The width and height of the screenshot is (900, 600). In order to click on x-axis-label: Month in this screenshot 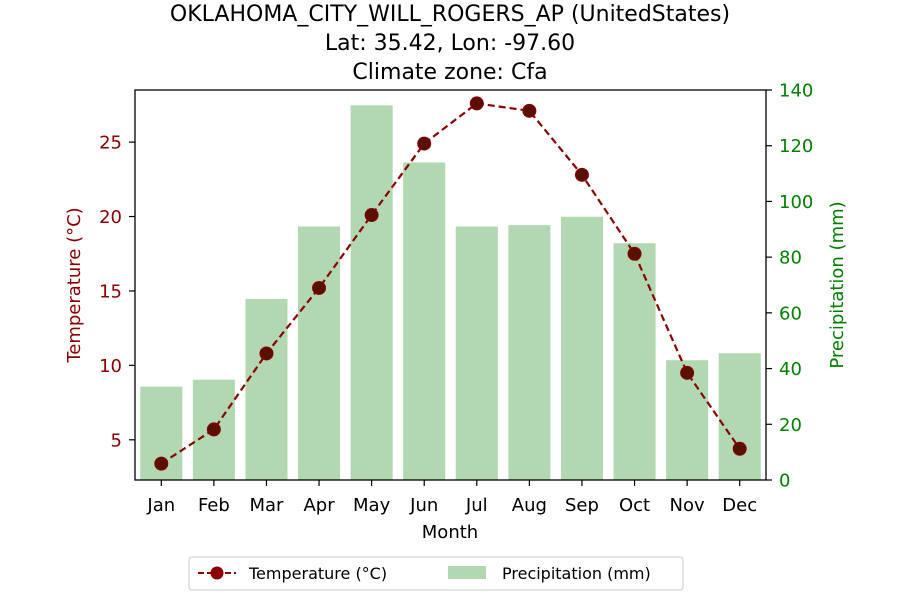, I will do `click(450, 532)`.